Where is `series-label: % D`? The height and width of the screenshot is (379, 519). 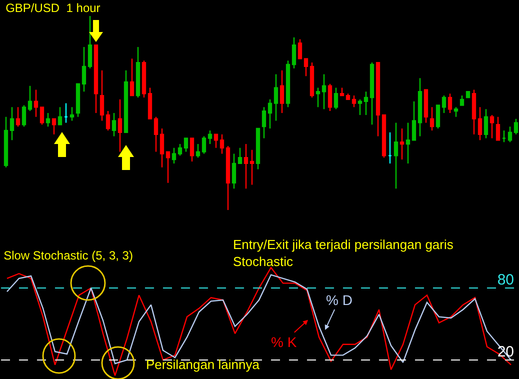
series-label: % D is located at coordinates (339, 300).